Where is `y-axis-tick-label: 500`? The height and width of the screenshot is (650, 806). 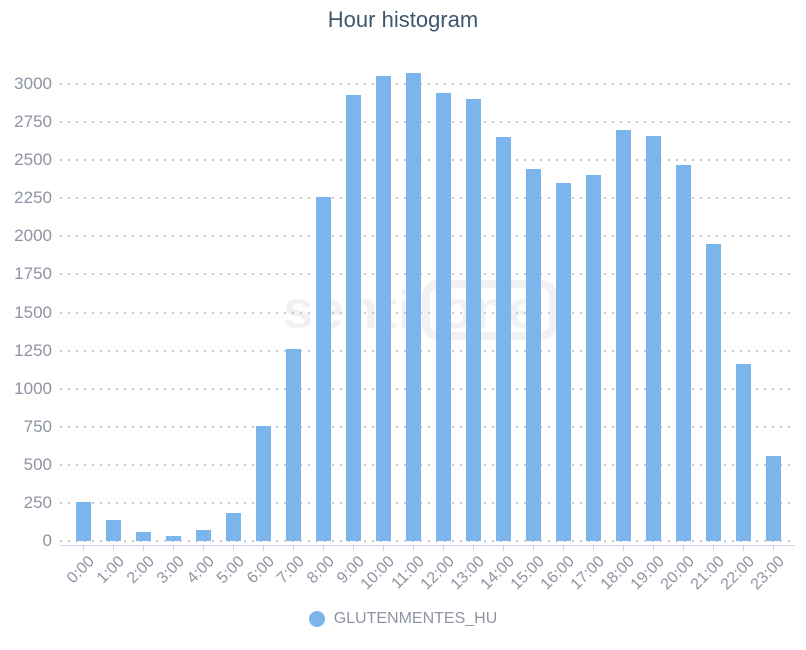 y-axis-tick-label: 500 is located at coordinates (37, 464).